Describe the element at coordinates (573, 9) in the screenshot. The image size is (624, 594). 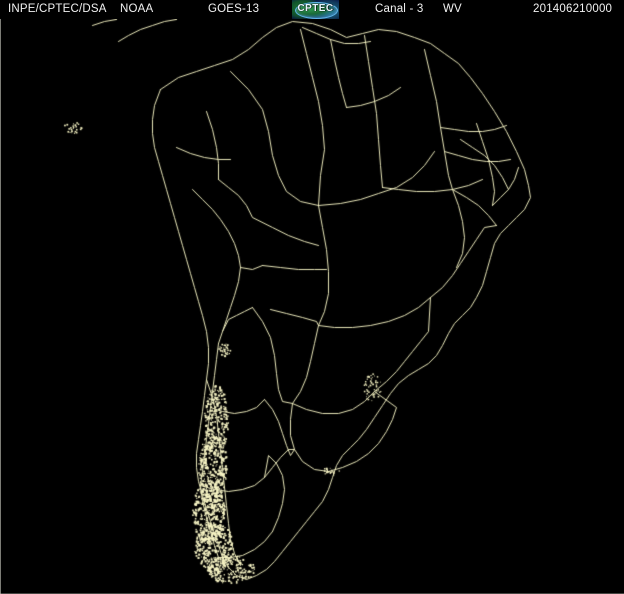
I see `header-timestamp-label: 201406210000` at that location.